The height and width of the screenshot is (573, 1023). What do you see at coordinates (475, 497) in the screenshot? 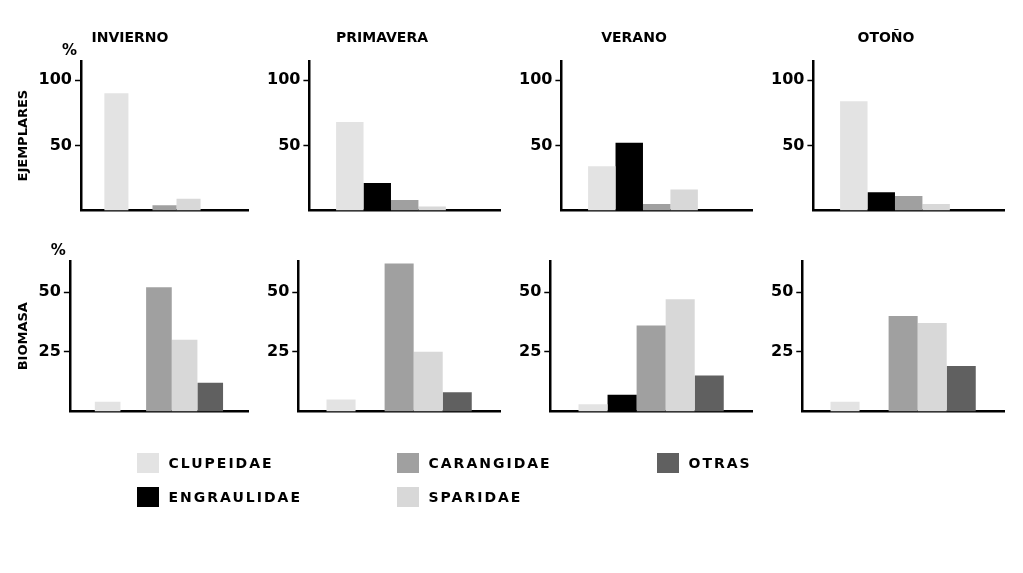
I see `legend-label: SPARIDAE` at bounding box center [475, 497].